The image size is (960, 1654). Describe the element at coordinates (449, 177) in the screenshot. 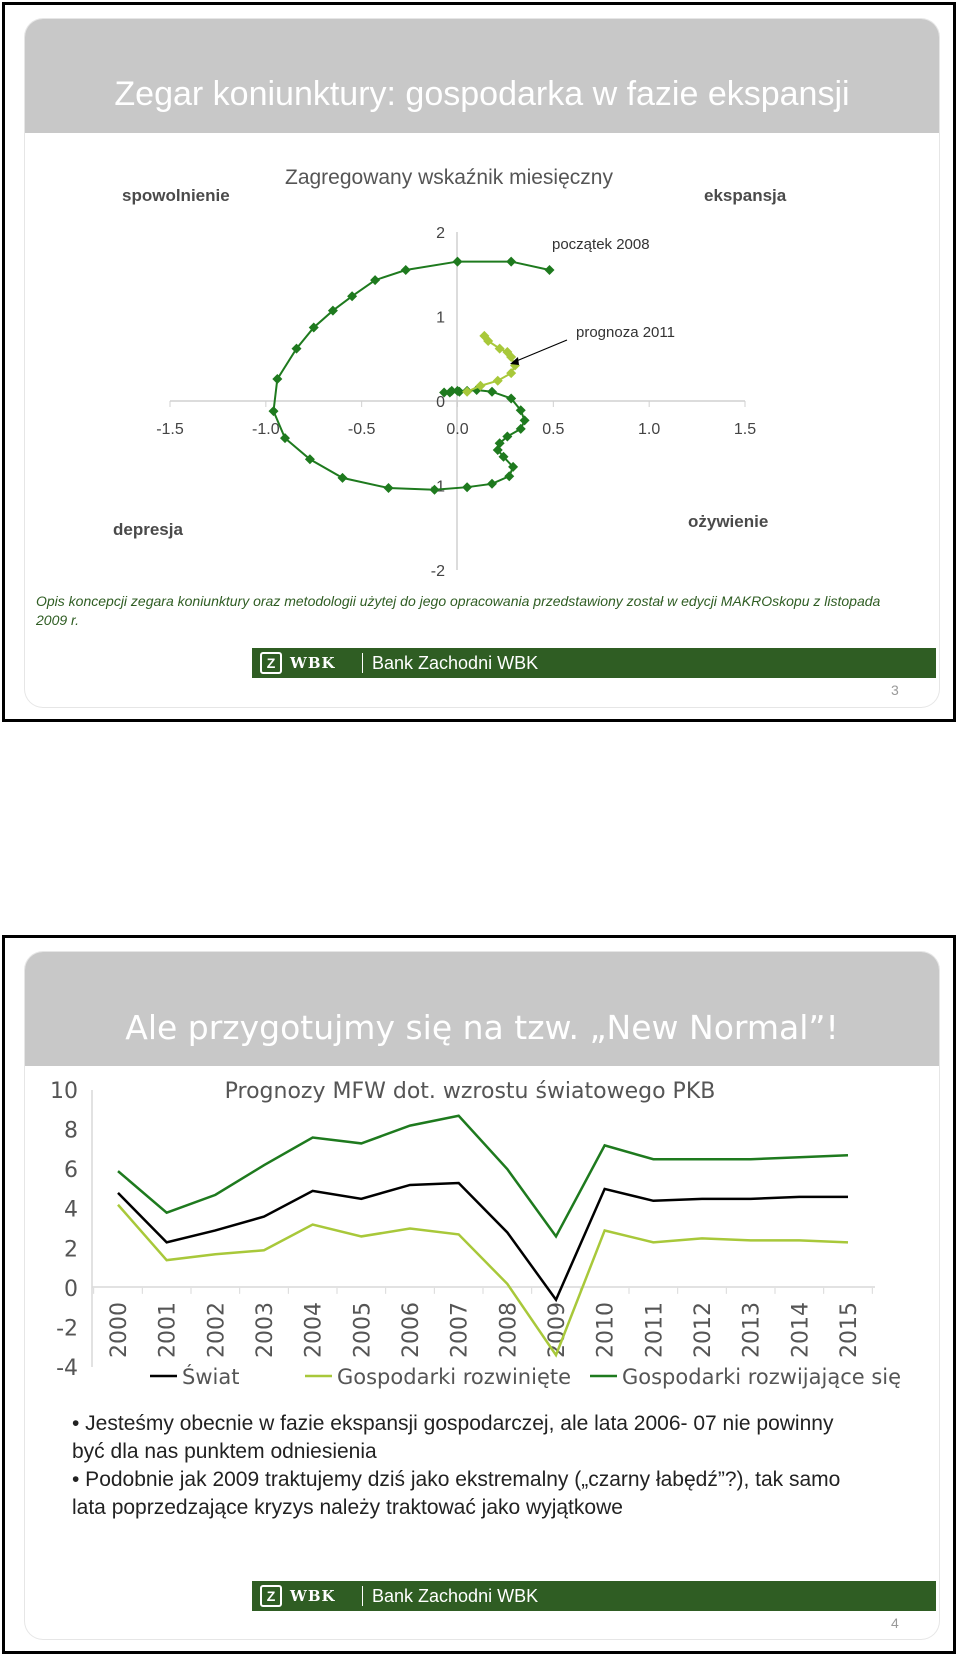

I see `chart-title: Zagregowany wskaźnik miesięczny` at that location.